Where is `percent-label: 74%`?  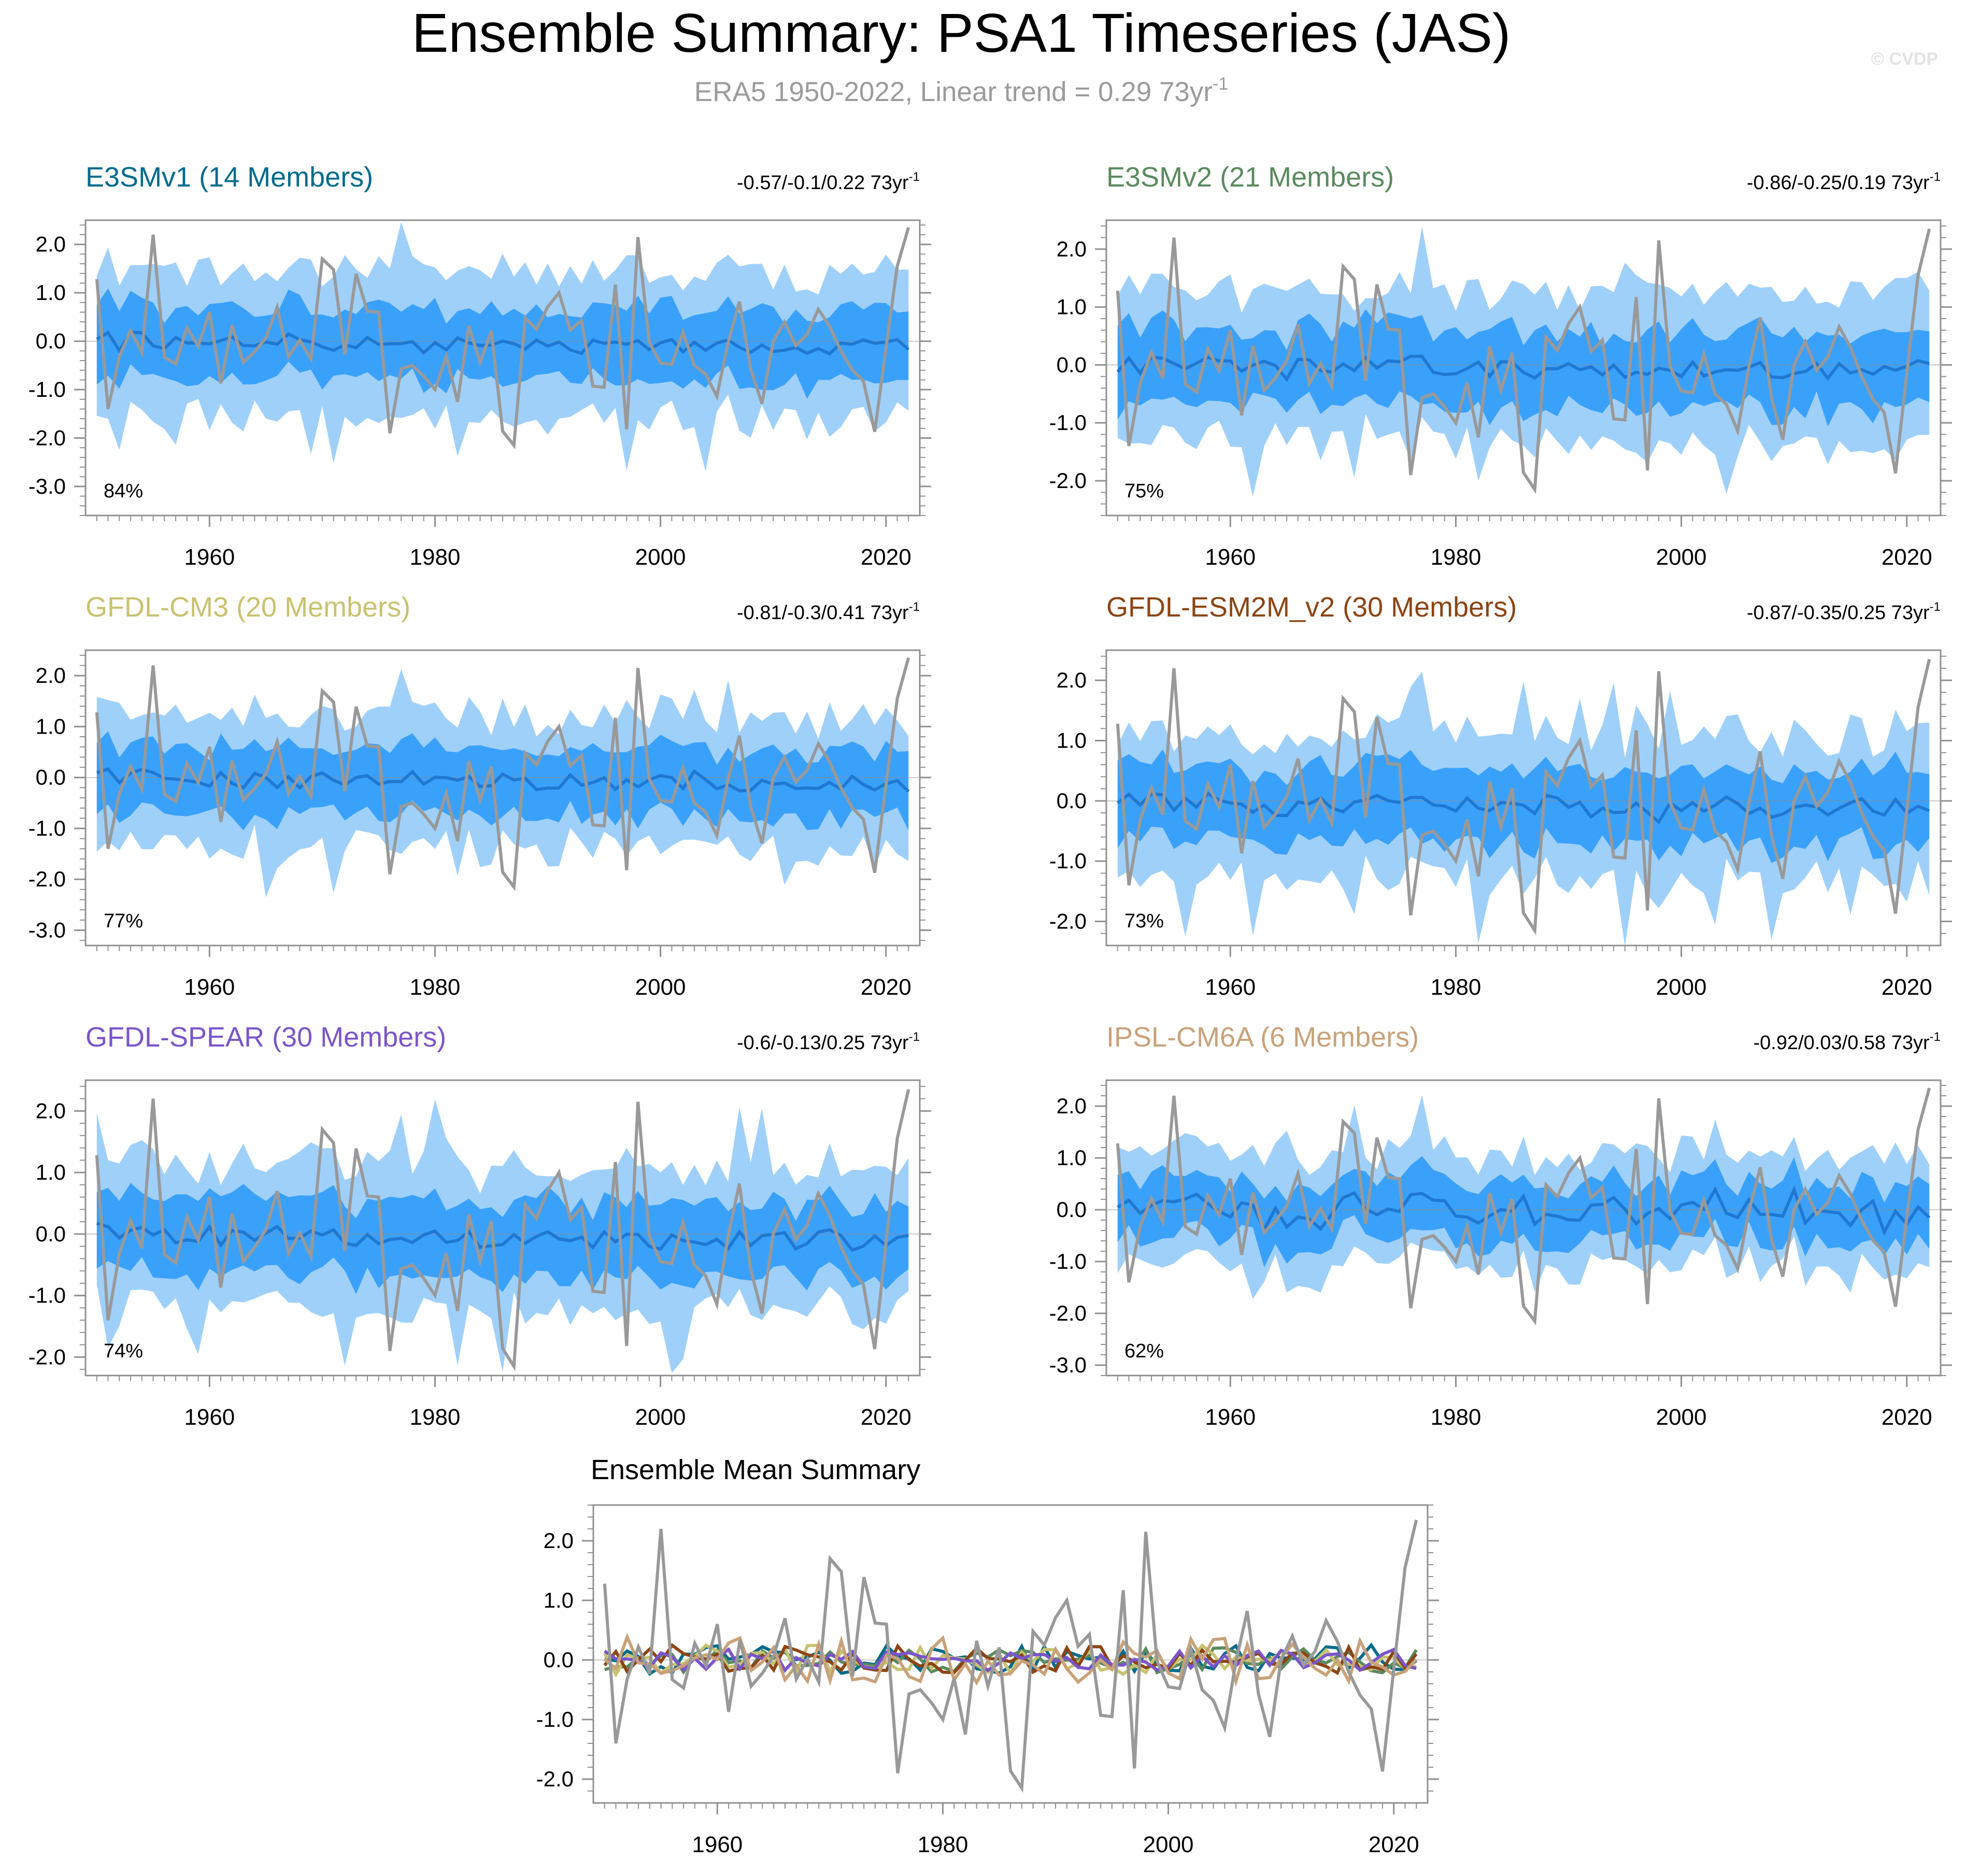
percent-label: 74% is located at coordinates (124, 1351).